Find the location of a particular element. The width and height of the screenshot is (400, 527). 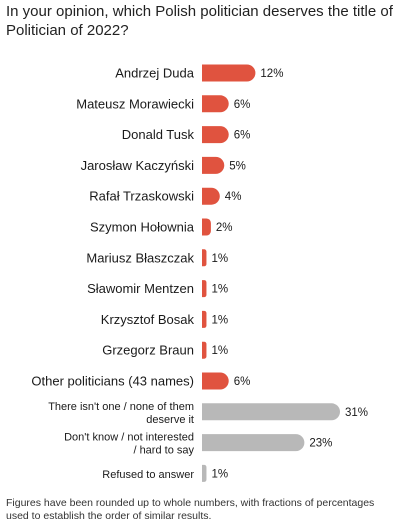

category-label-donald-tusk: Donald Tusk is located at coordinates (158, 134).